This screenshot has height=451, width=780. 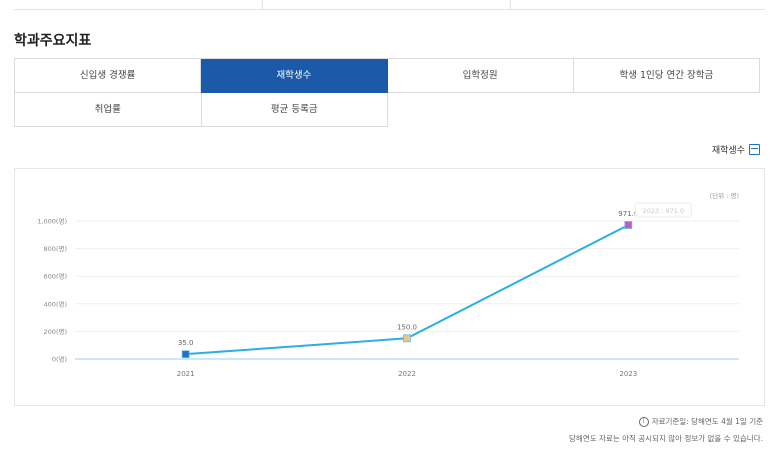 I want to click on note-disclaimer: 당해연도 자료는 아직 공시되지 않아 정보가 없을 수 있습니다., so click(x=666, y=438).